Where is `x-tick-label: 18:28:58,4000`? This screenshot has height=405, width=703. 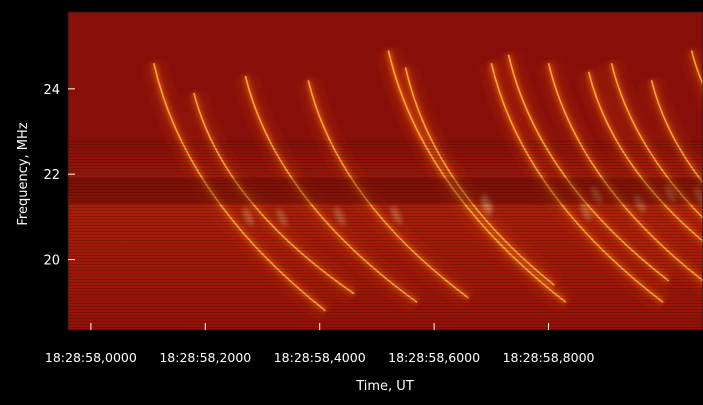 x-tick-label: 18:28:58,4000 is located at coordinates (320, 357).